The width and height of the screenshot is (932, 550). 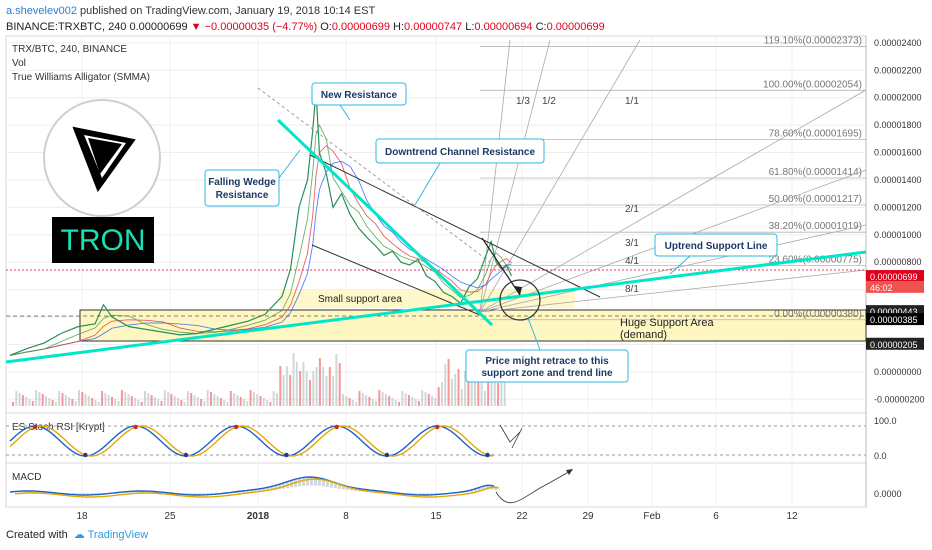 What do you see at coordinates (360, 299) in the screenshot?
I see `small-support-label: Small support area` at bounding box center [360, 299].